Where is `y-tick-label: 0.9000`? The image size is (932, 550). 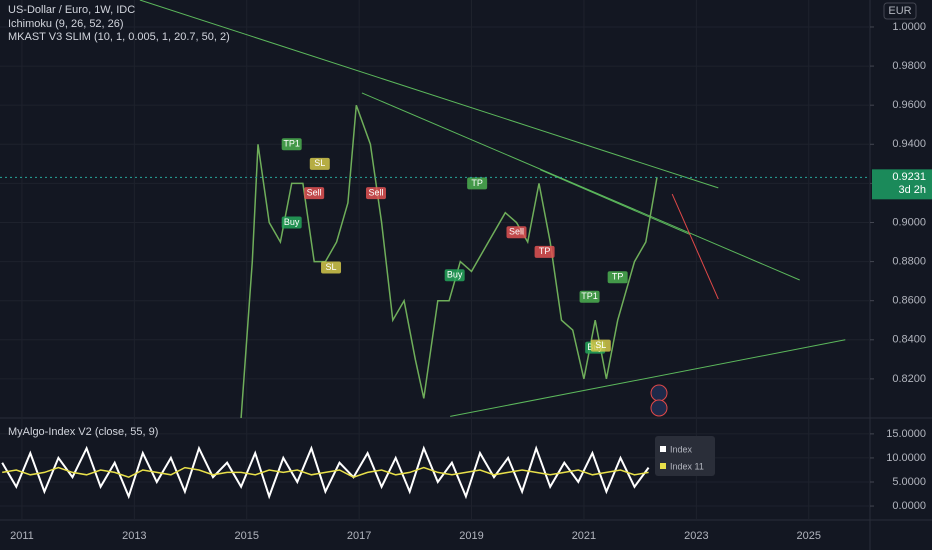
y-tick-label: 0.9000 is located at coordinates (909, 222).